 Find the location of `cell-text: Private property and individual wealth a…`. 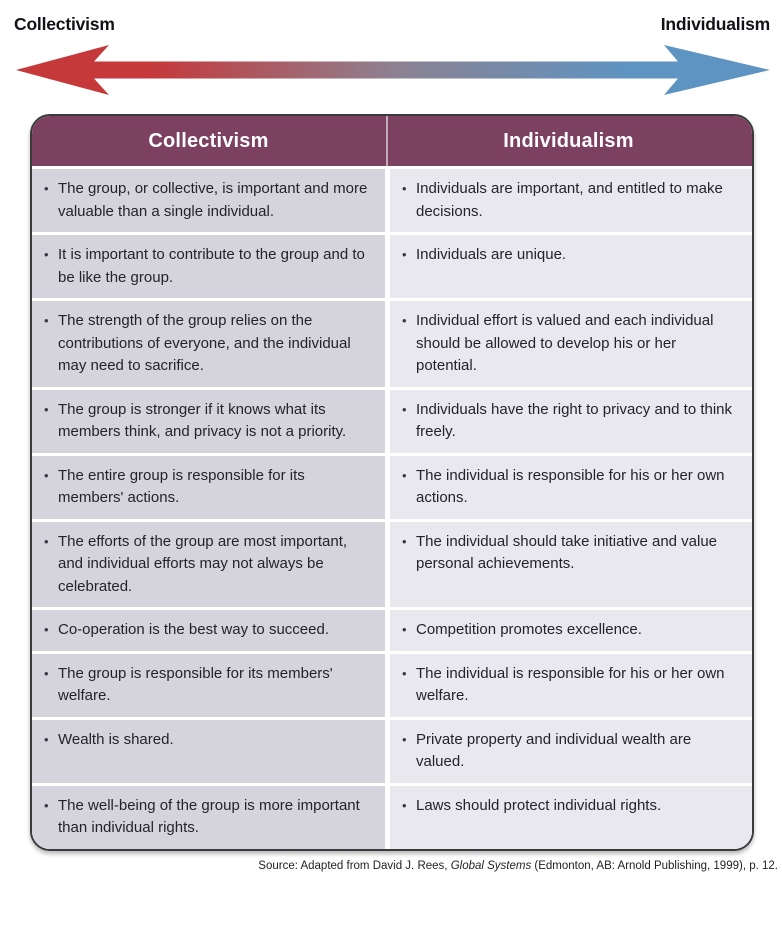

cell-text: Private property and individual wealth a… is located at coordinates (554, 750).